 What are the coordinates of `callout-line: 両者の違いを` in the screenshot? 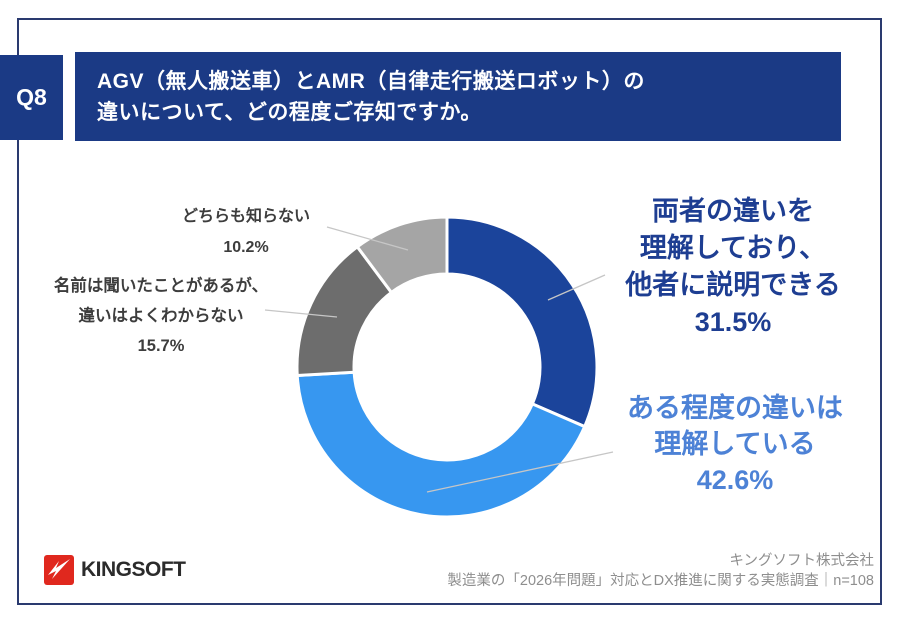 It's located at (733, 211).